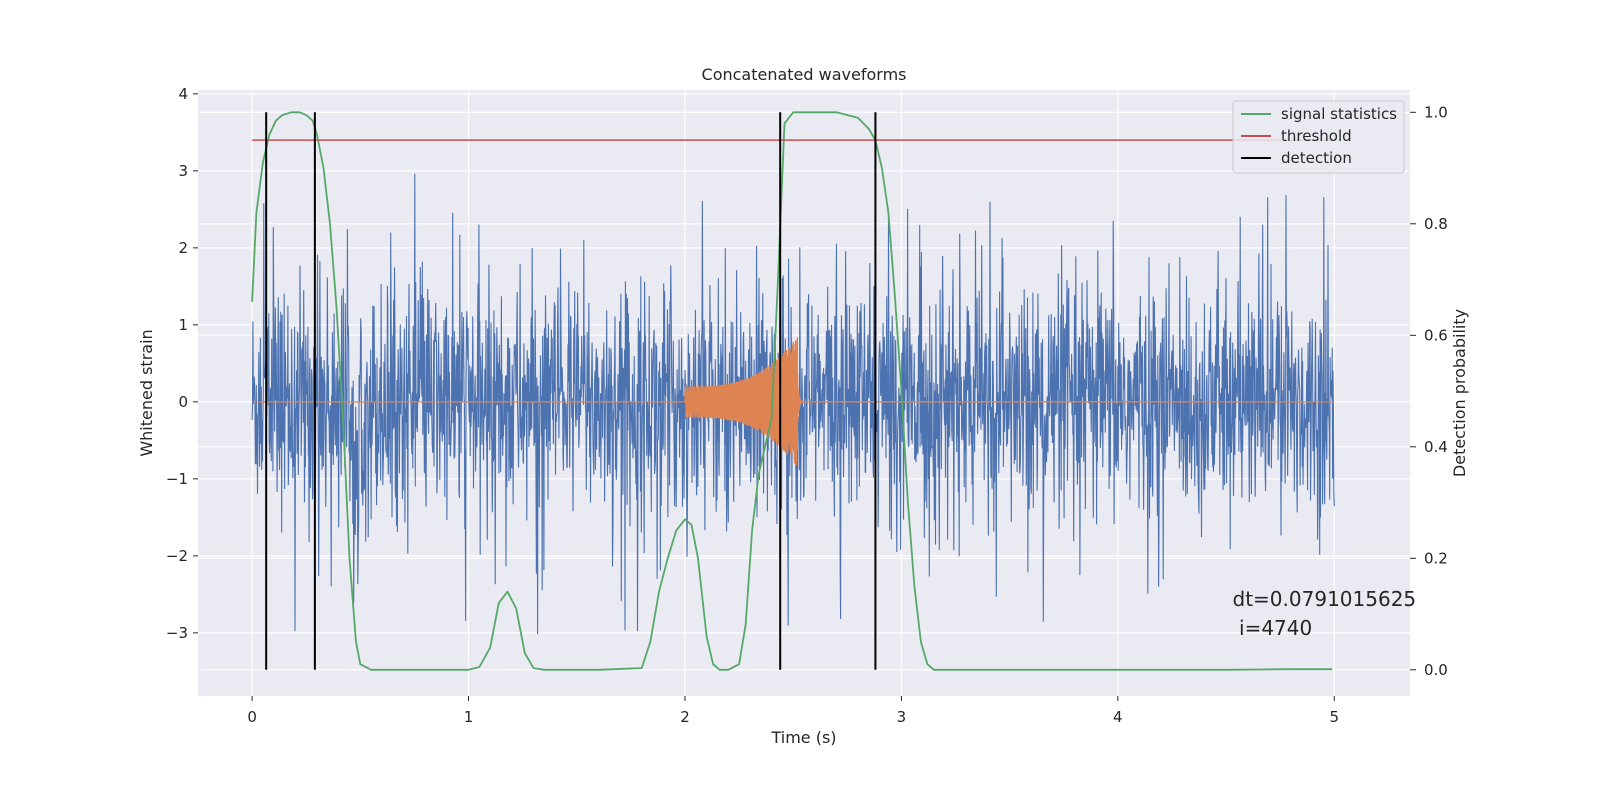  What do you see at coordinates (183, 94) in the screenshot?
I see `y-tick-label: 4` at bounding box center [183, 94].